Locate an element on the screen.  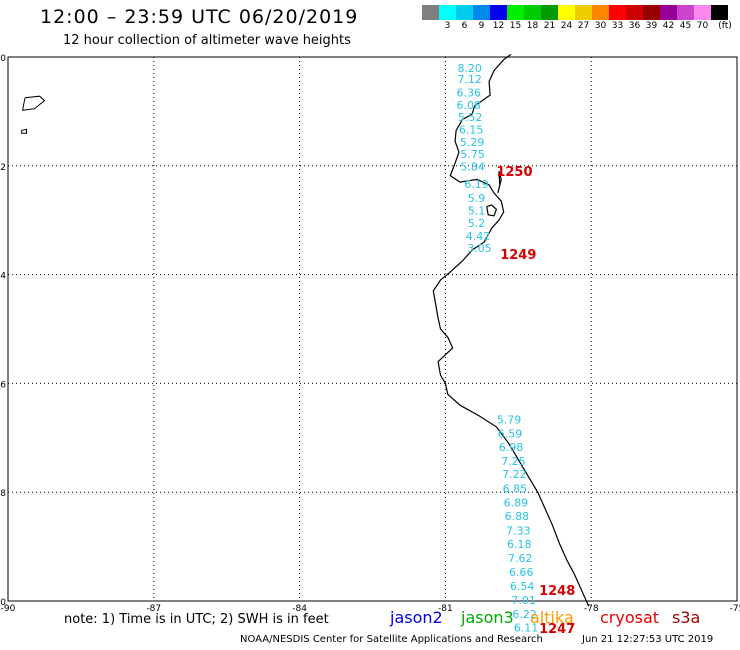
satellite-jason2: jason2 is located at coordinates (416, 617).